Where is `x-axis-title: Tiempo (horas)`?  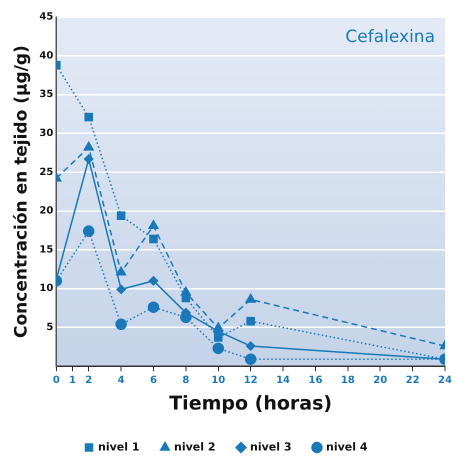 x-axis-title: Tiempo (horas) is located at coordinates (250, 403).